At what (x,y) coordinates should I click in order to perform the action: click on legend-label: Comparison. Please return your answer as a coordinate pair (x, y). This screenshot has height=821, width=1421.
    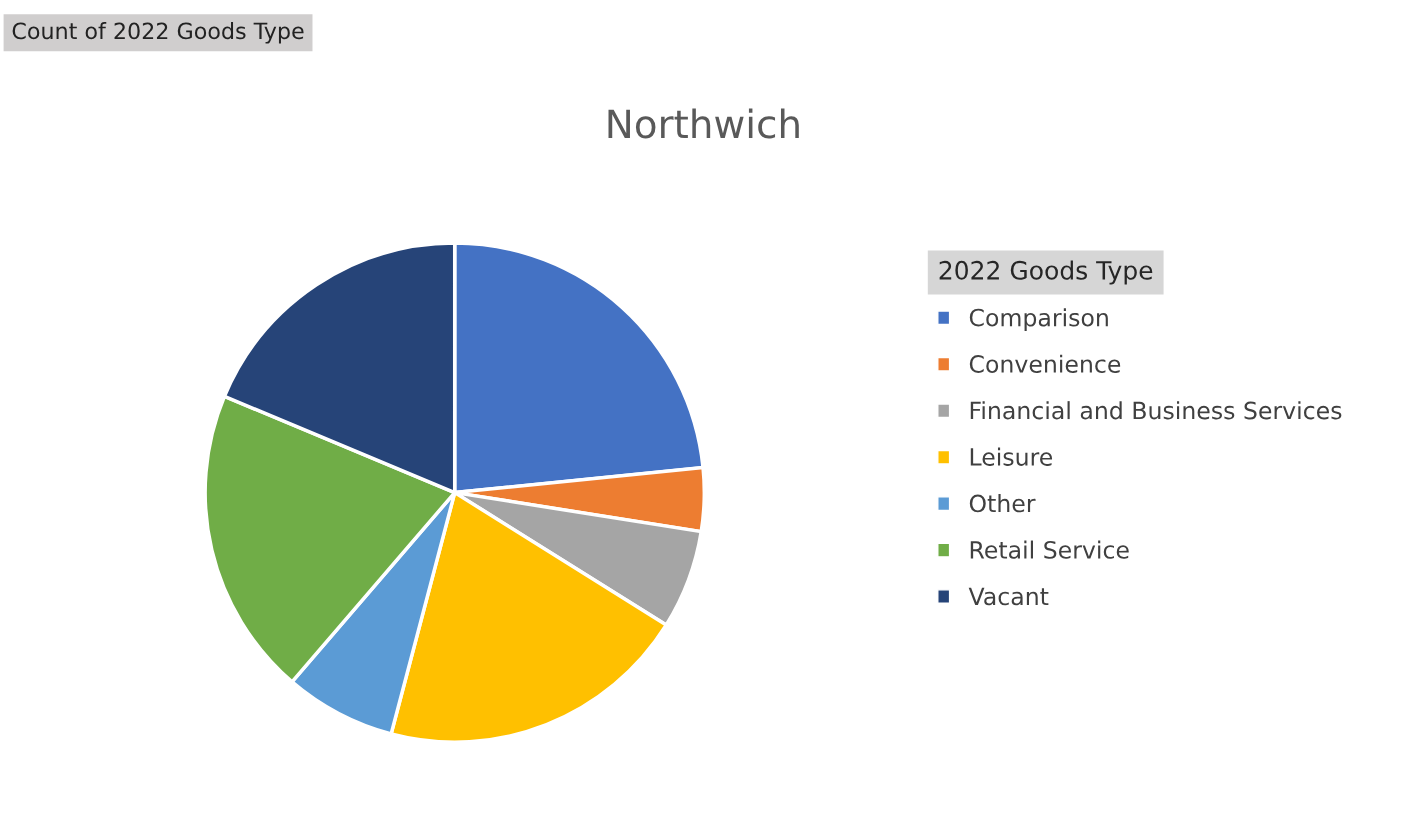
    Looking at the image, I should click on (1038, 320).